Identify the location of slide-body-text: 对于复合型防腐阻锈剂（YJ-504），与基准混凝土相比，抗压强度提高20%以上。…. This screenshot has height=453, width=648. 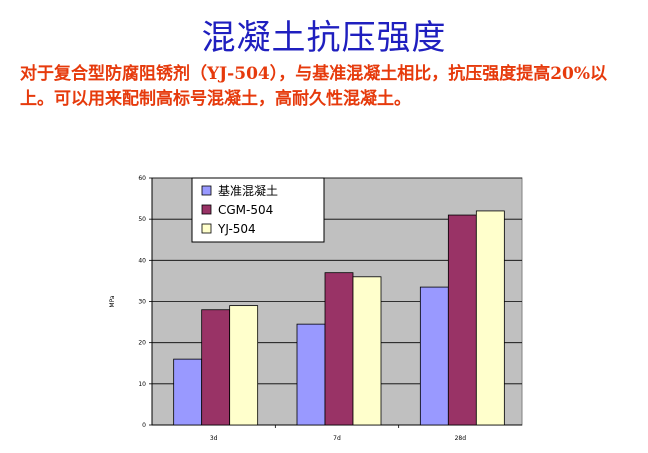
(314, 86).